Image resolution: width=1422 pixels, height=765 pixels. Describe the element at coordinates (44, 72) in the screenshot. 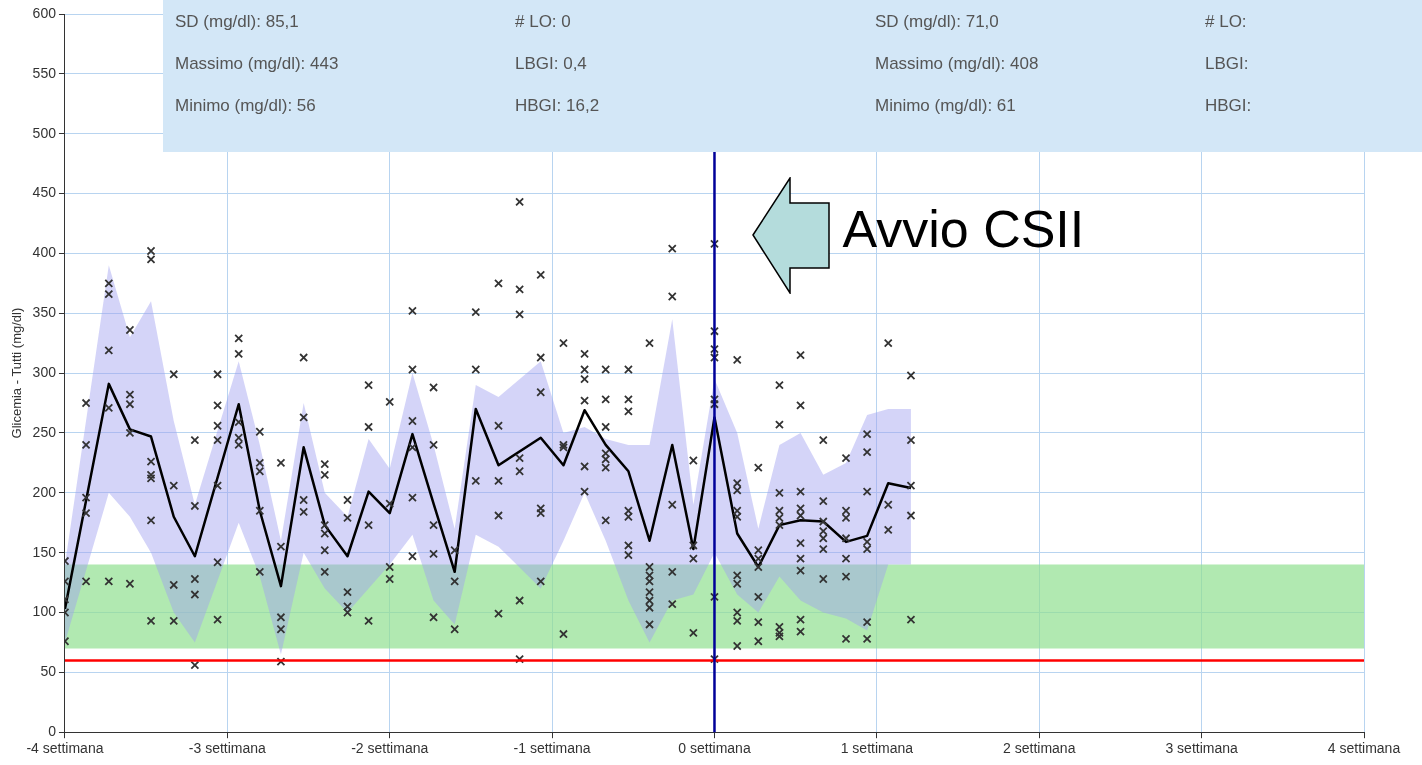

I see `y-tick-label: 550` at that location.